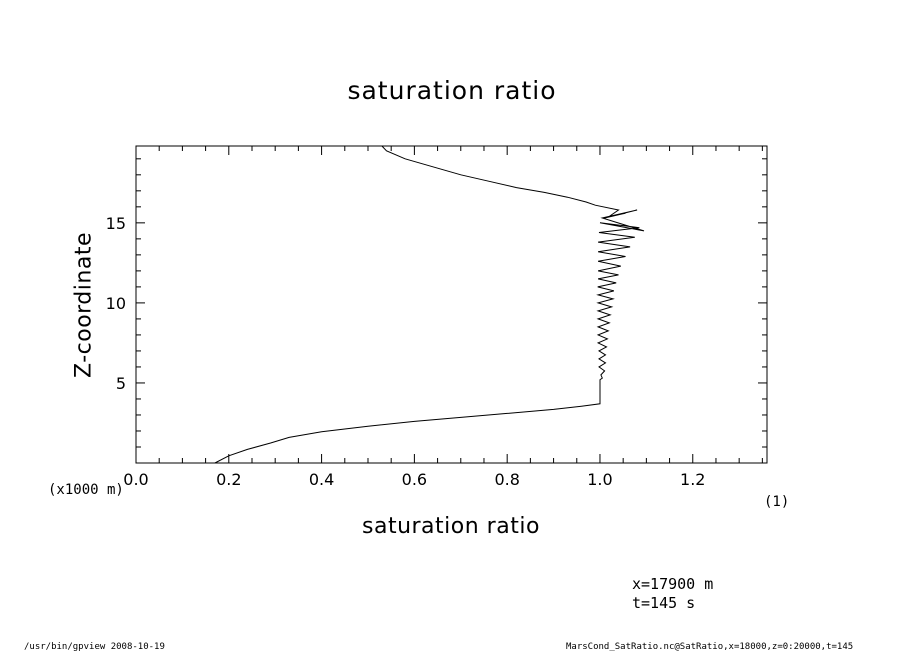  What do you see at coordinates (321, 479) in the screenshot?
I see `x-tick-label: 0.4` at bounding box center [321, 479].